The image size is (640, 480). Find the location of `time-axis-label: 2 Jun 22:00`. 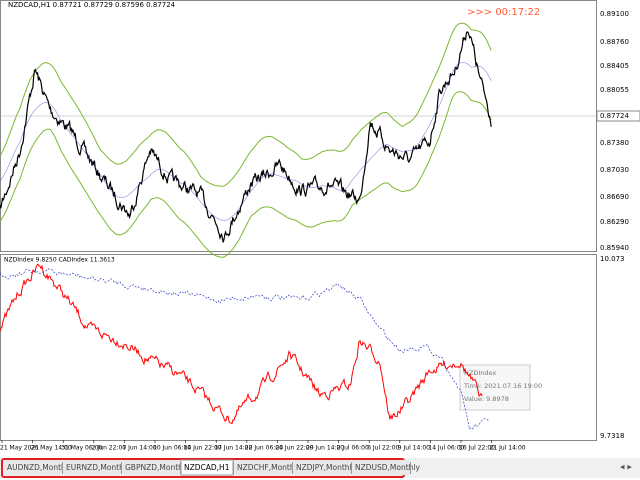

time-axis-label: 2 Jun 22:00 is located at coordinates (109, 448).